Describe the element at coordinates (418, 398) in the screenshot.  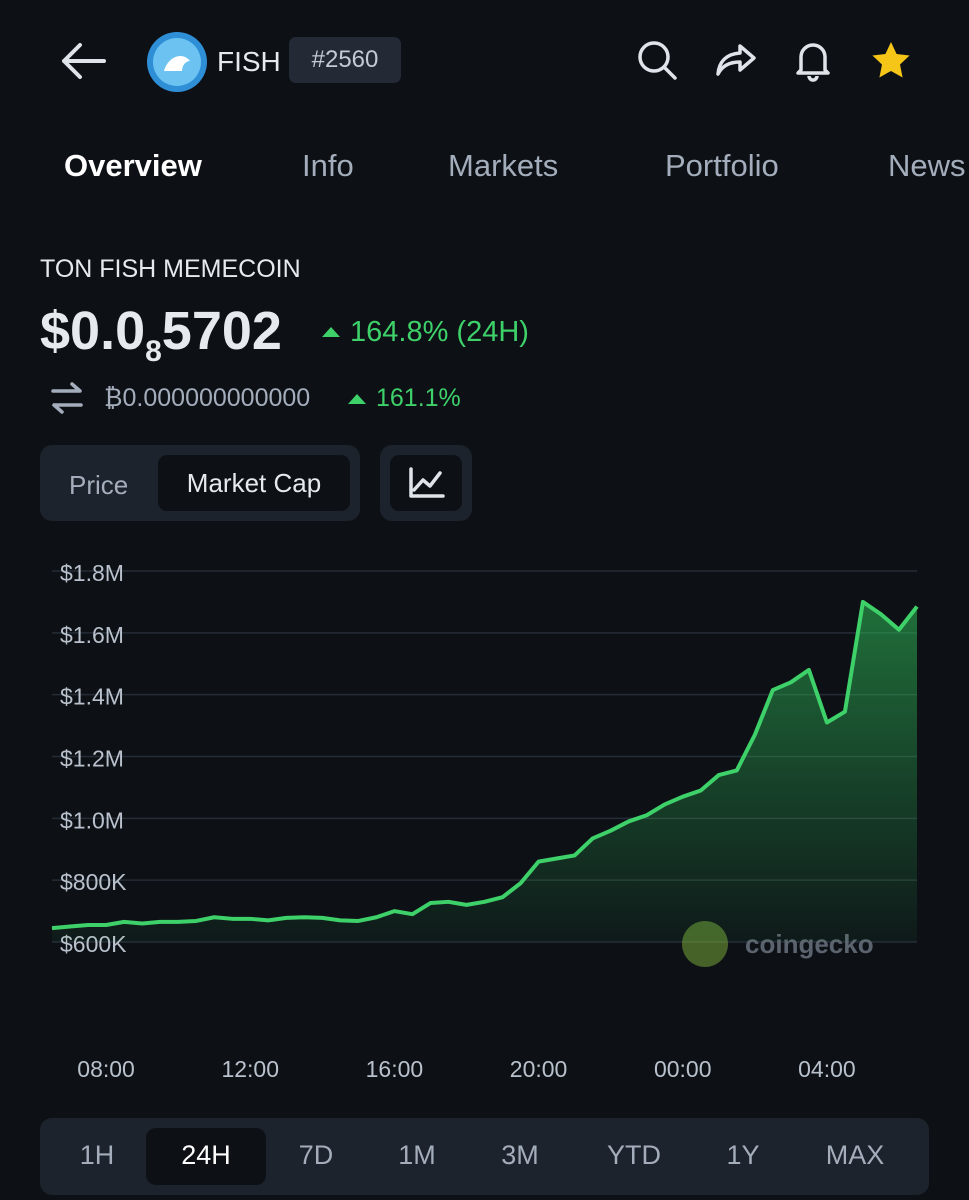
I see `btc-change-value: 161.1%` at that location.